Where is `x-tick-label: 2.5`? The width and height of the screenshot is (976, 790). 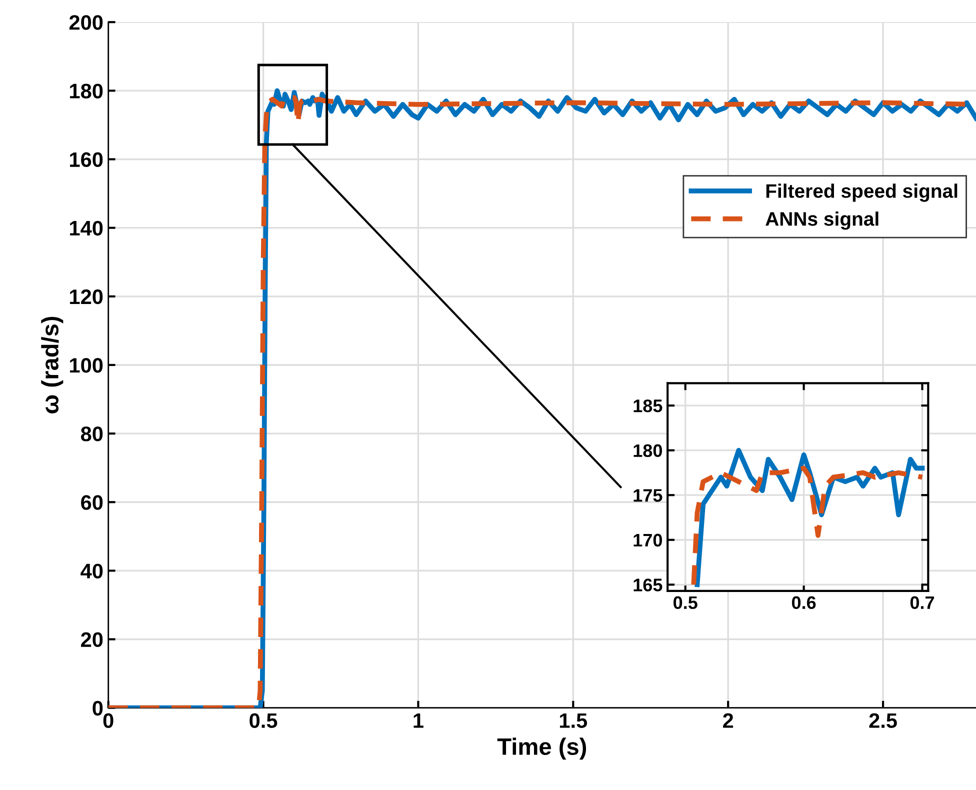 x-tick-label: 2.5 is located at coordinates (883, 720).